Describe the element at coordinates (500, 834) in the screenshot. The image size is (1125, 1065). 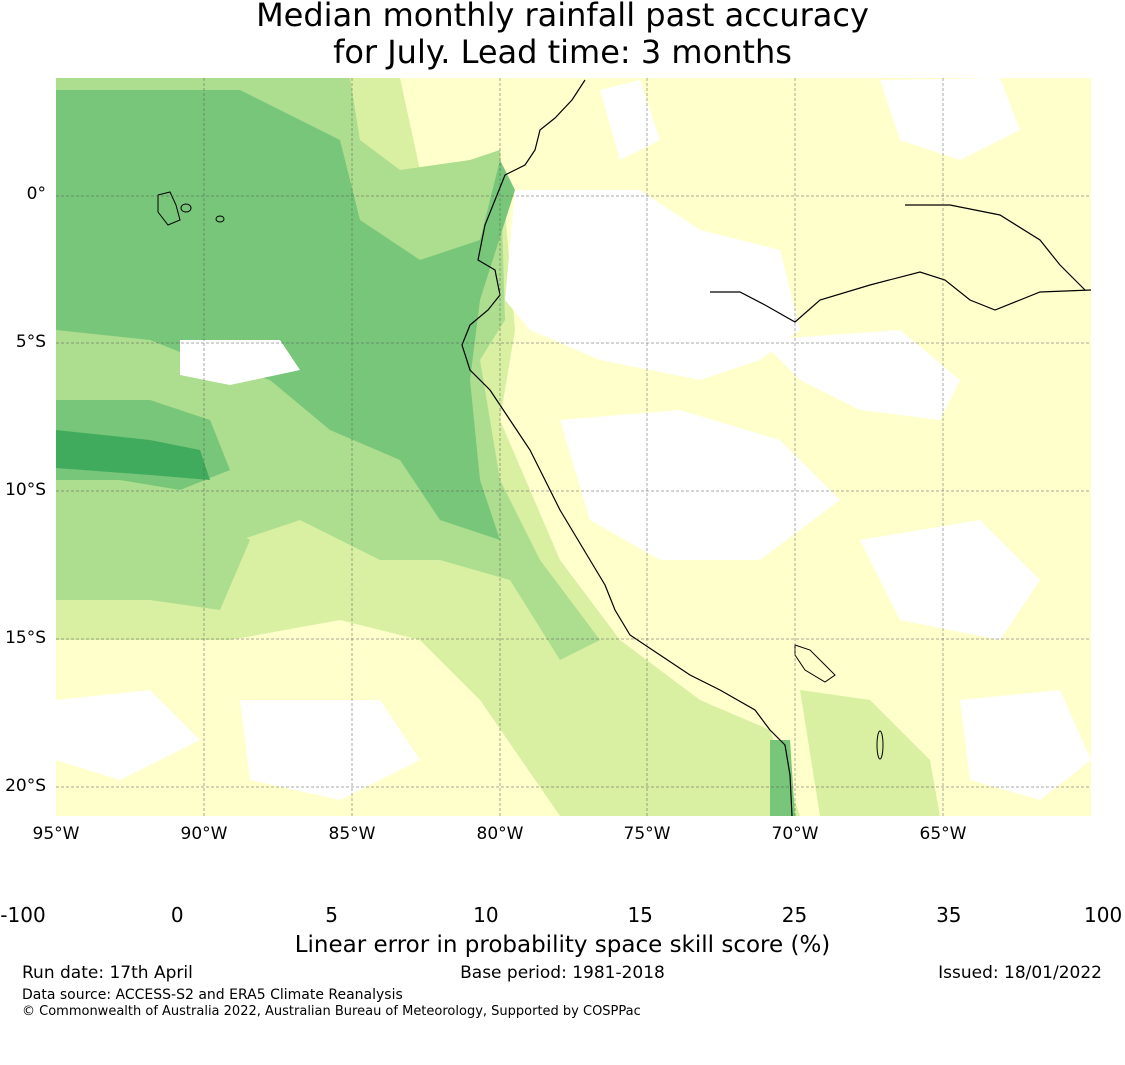
I see `lon-label: 80°W` at that location.